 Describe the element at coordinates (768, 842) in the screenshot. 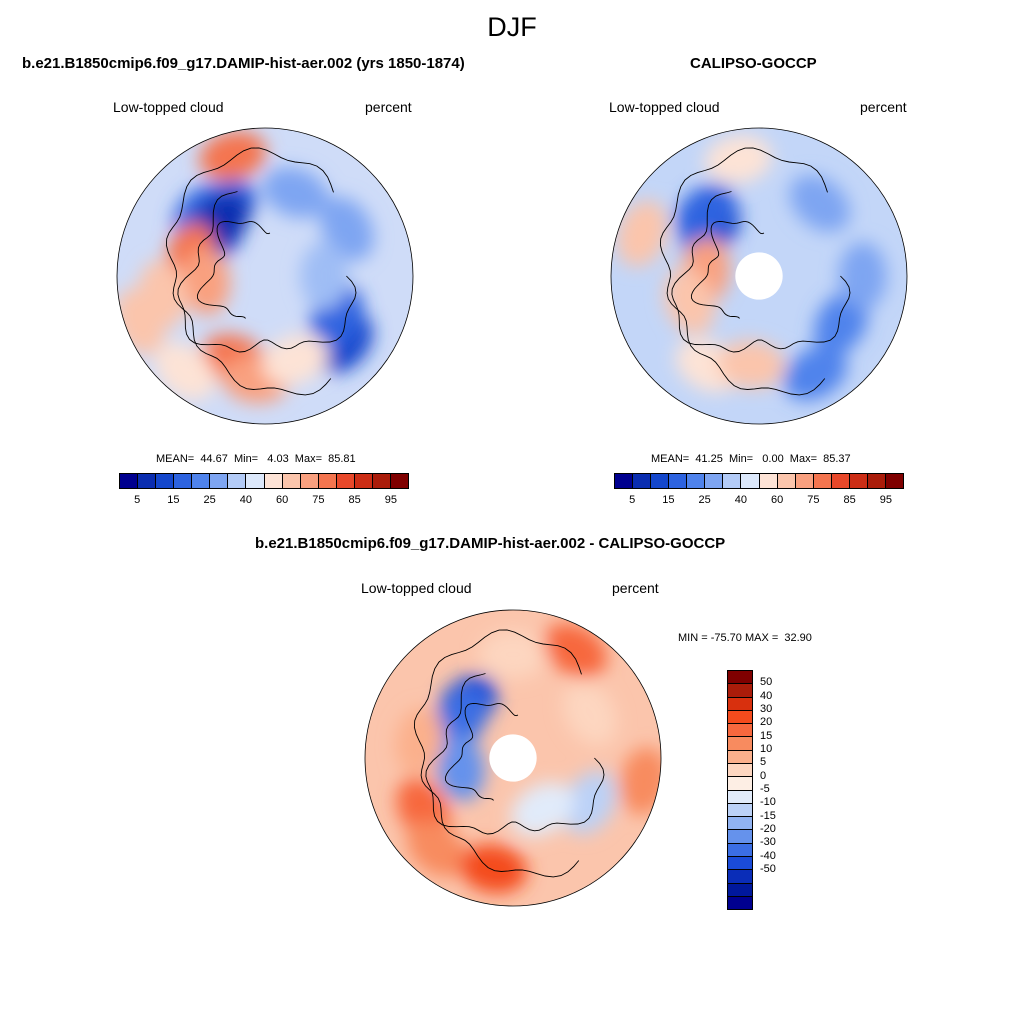

I see `colorbar-tick-label: -30` at that location.